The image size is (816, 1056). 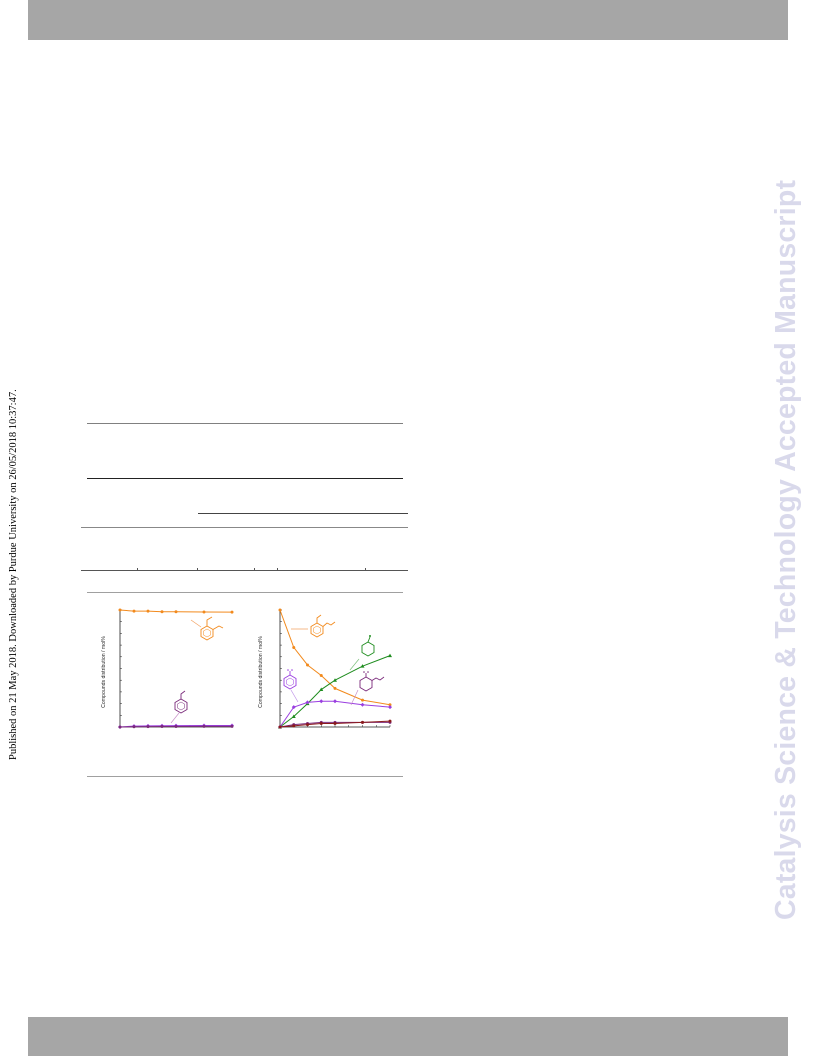 I want to click on footer-band, so click(x=408, y=1036).